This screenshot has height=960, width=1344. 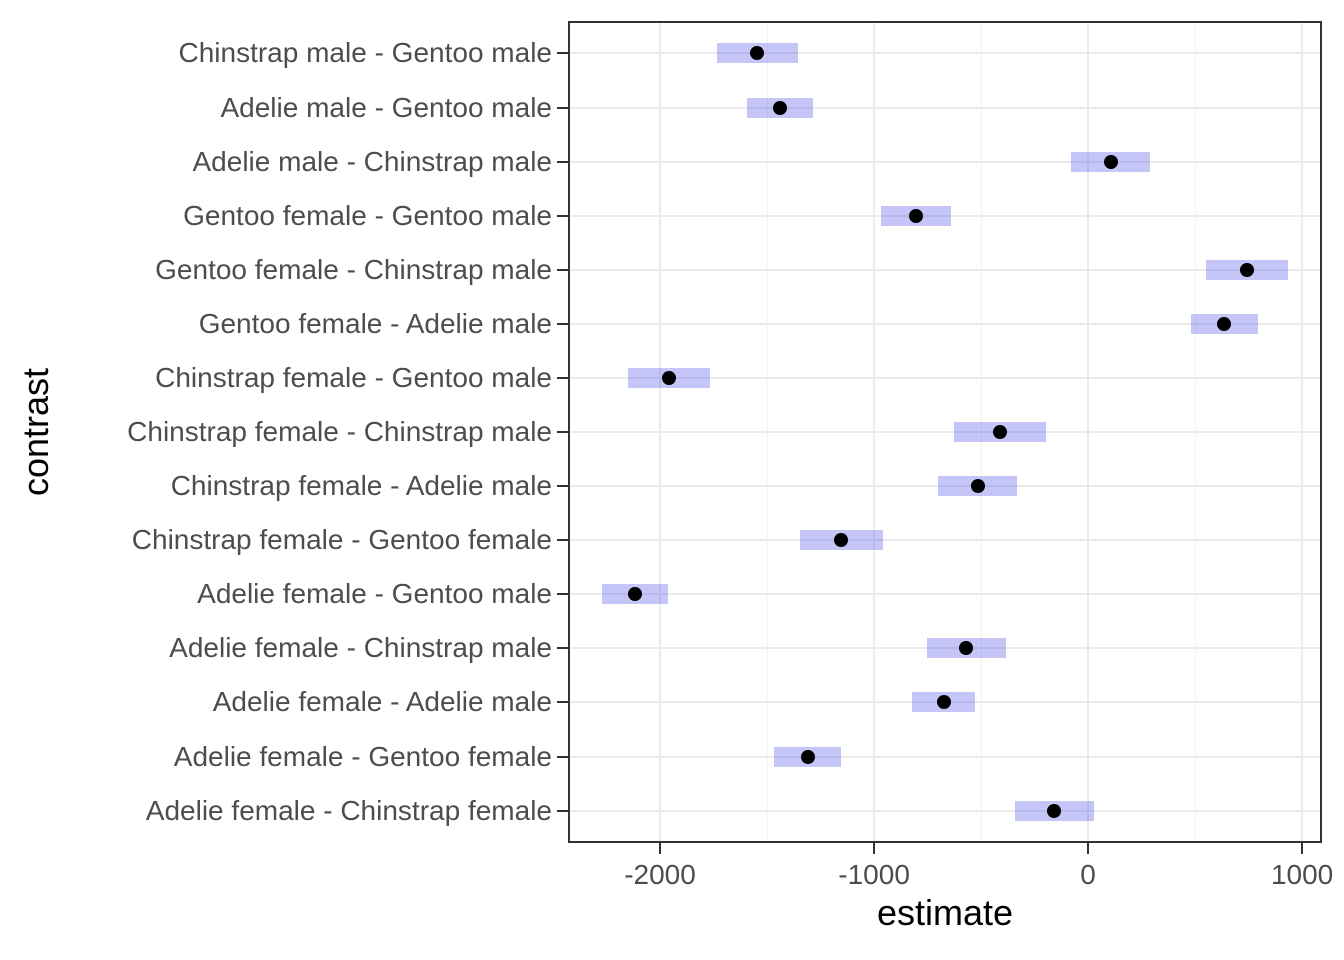 What do you see at coordinates (360, 648) in the screenshot?
I see `y-tick-label: Adelie female - Chinstrap male` at bounding box center [360, 648].